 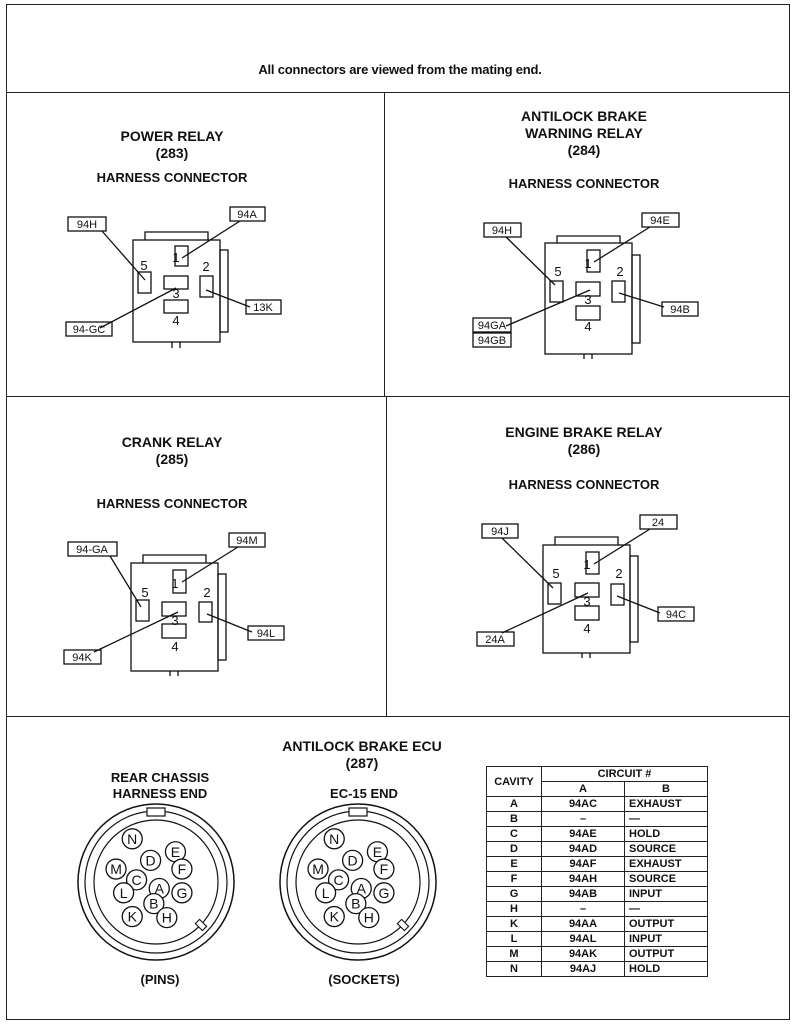 I want to click on table-row: D 94AD SOURCE, so click(x=597, y=849).